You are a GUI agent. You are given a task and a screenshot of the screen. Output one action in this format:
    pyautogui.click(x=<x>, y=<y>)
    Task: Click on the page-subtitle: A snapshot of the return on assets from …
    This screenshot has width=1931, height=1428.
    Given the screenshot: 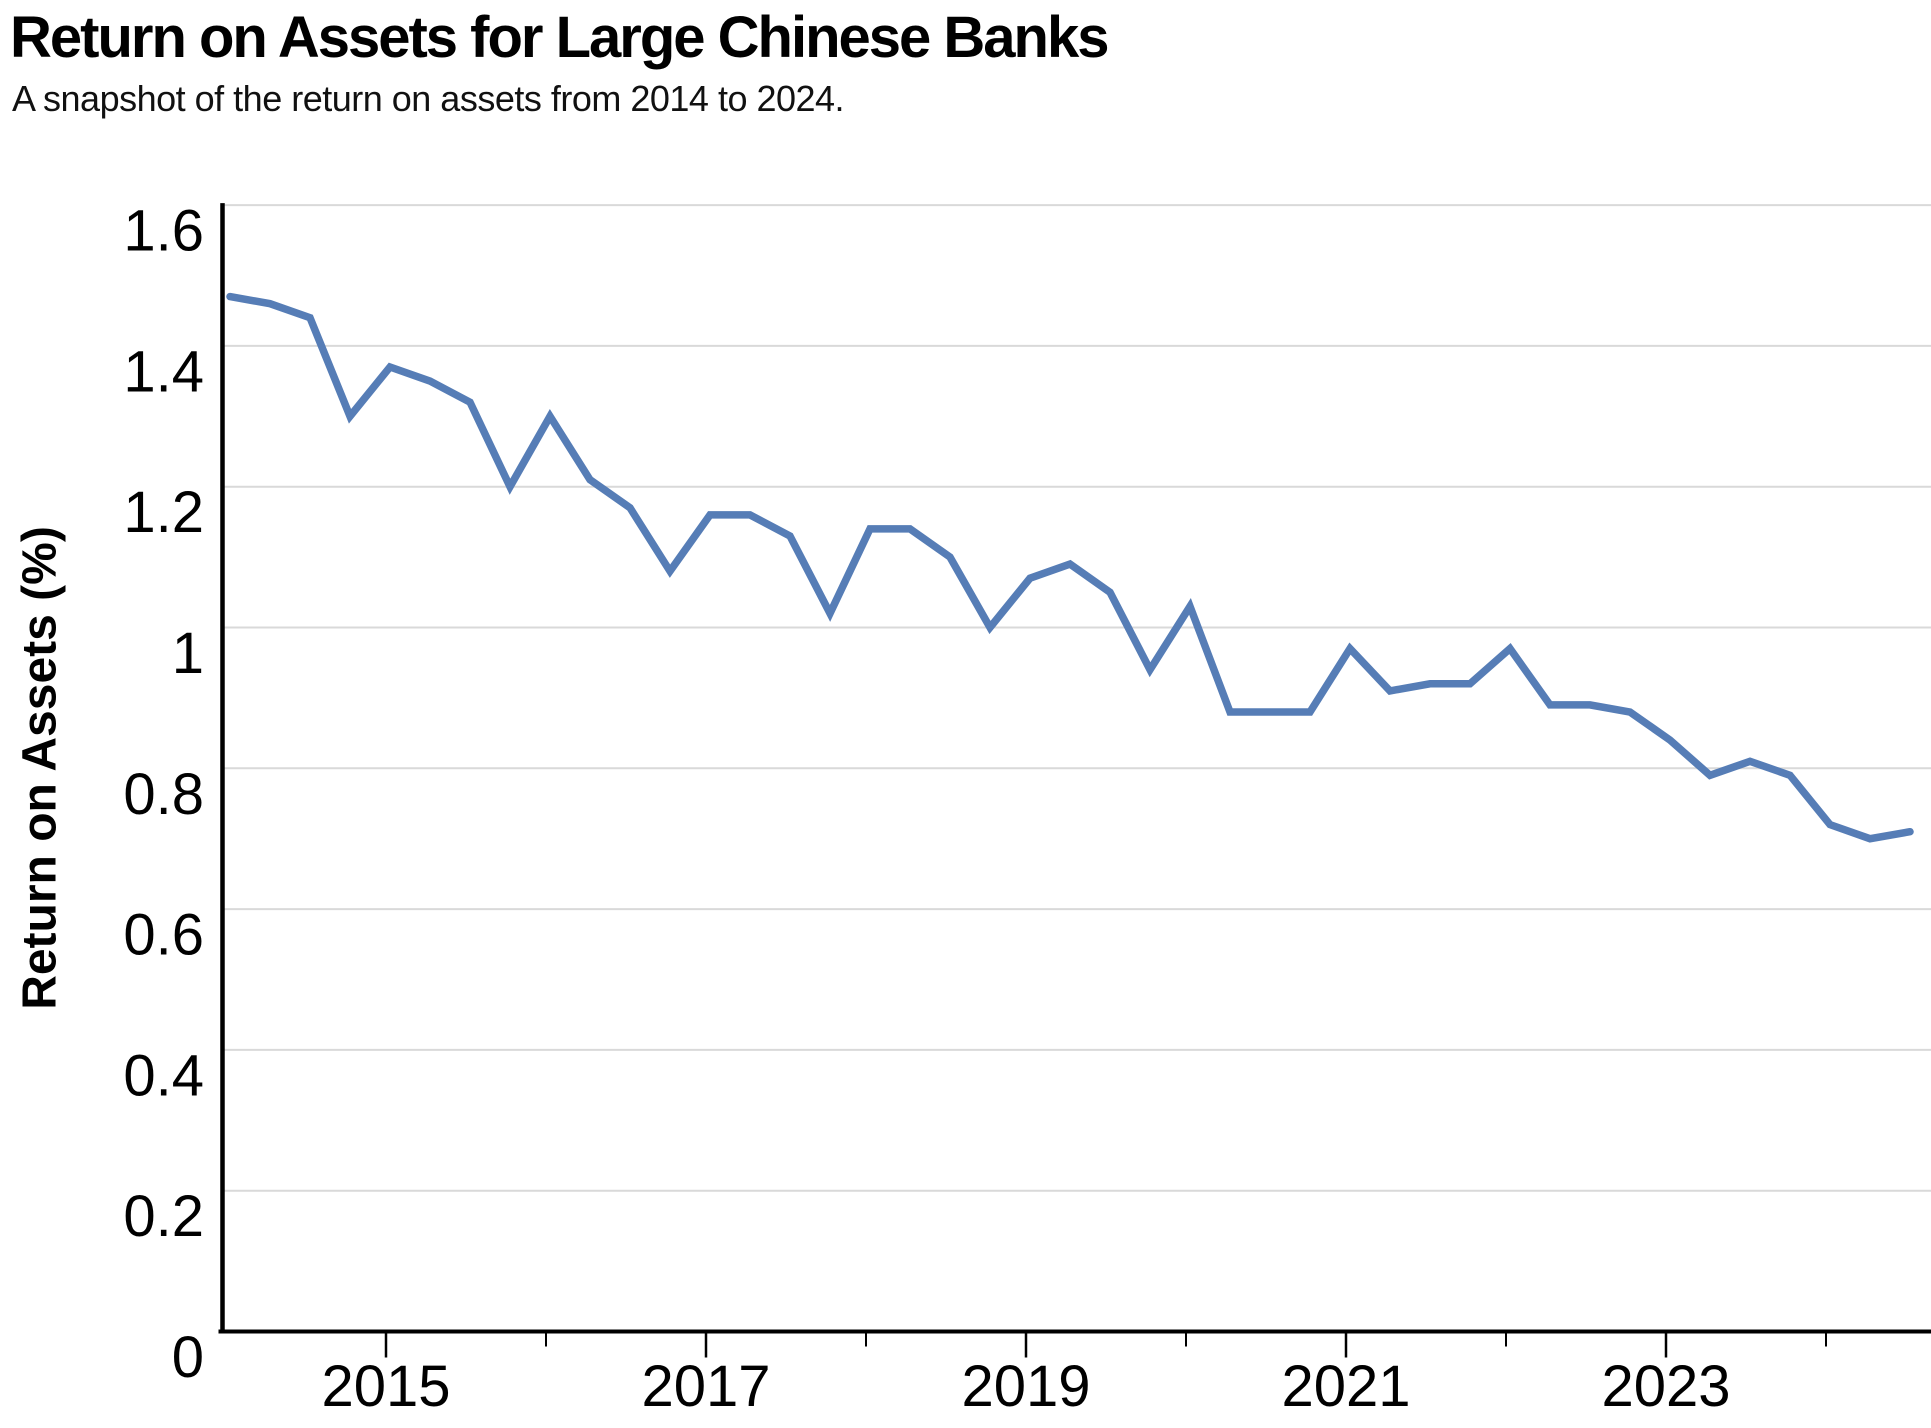 What is the action you would take?
    pyautogui.click(x=428, y=98)
    